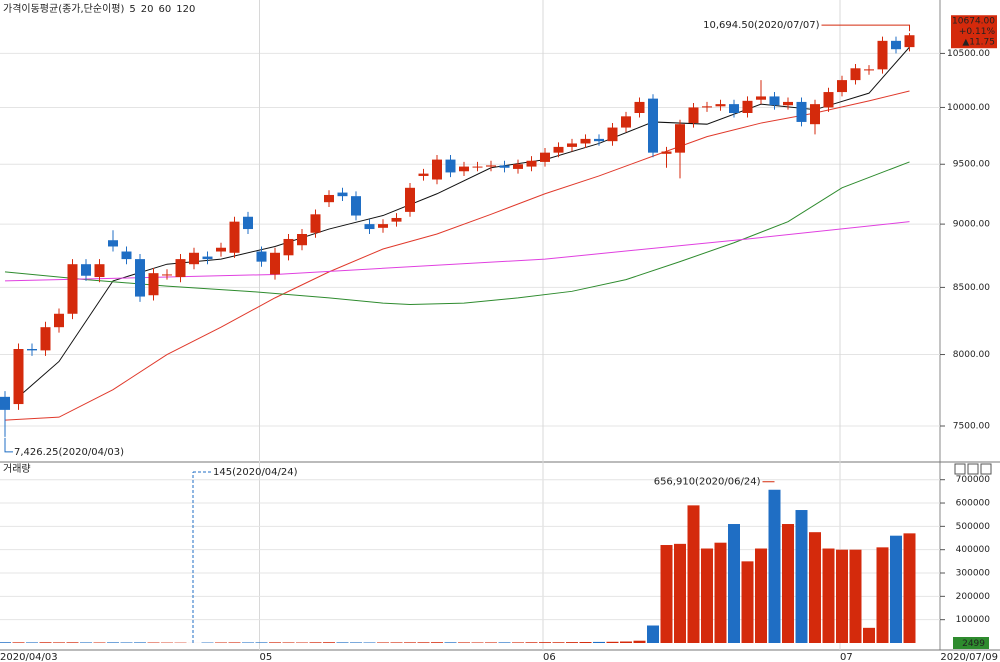 The width and height of the screenshot is (1000, 662). Describe the element at coordinates (971, 643) in the screenshot. I see `current-volume-box` at that location.